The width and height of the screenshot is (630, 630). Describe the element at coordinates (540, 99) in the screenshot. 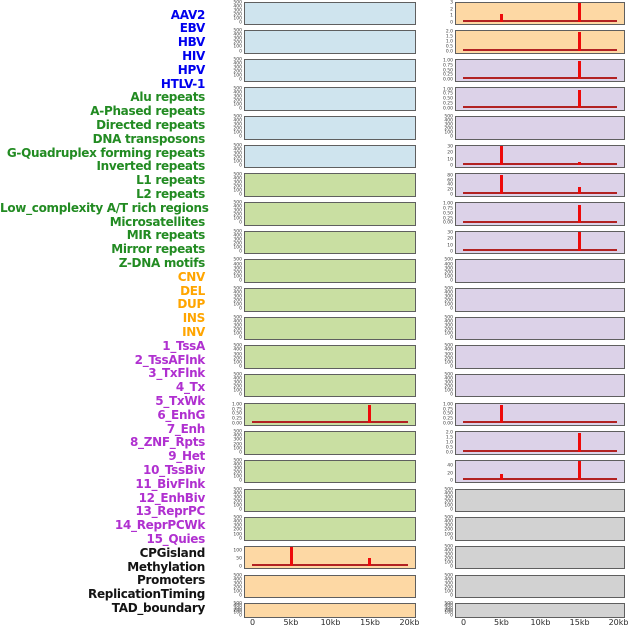

I see `track-panel-2-tssaflnk` at that location.